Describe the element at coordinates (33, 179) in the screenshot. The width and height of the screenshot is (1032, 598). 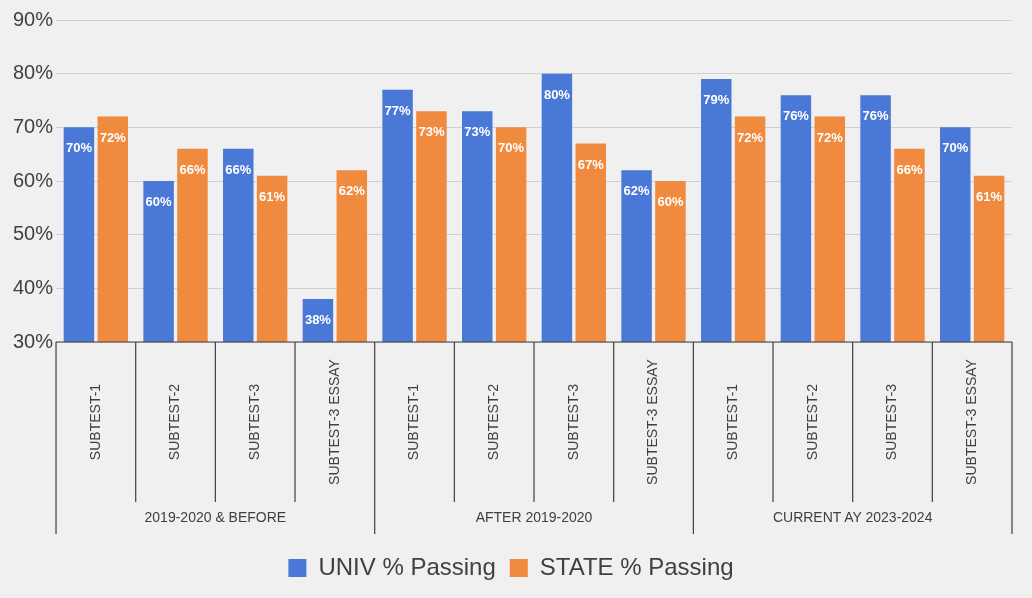
I see `y-tick-label: 60%` at that location.